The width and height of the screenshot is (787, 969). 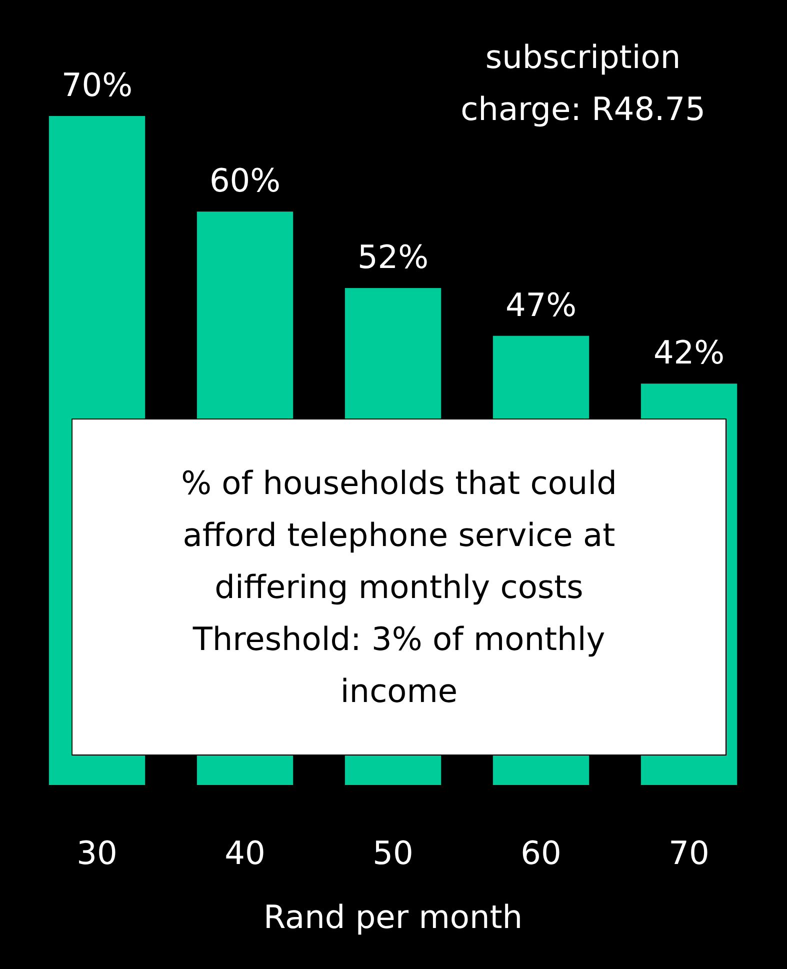 I want to click on x-tick-label: 50, so click(x=393, y=853).